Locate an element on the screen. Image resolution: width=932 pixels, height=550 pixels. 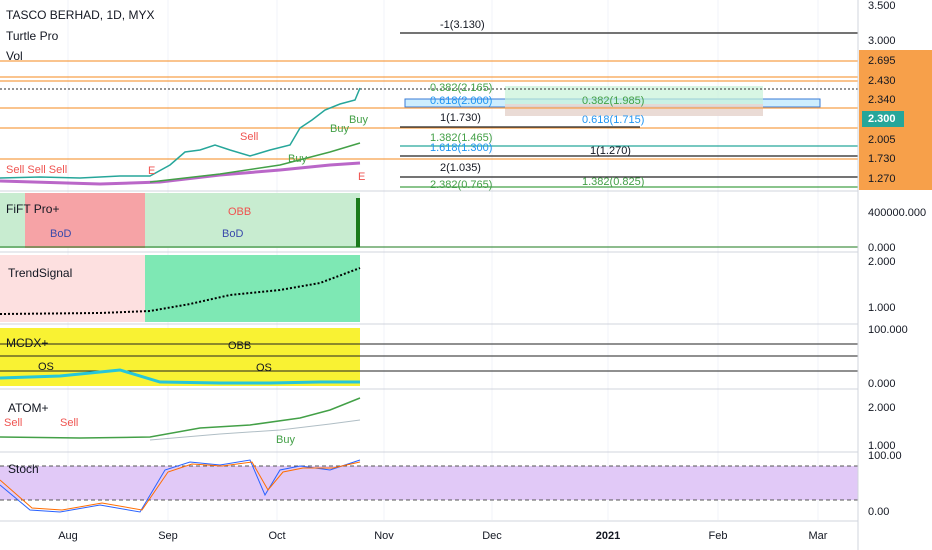
signal: Sell Sell Sell is located at coordinates (36, 170).